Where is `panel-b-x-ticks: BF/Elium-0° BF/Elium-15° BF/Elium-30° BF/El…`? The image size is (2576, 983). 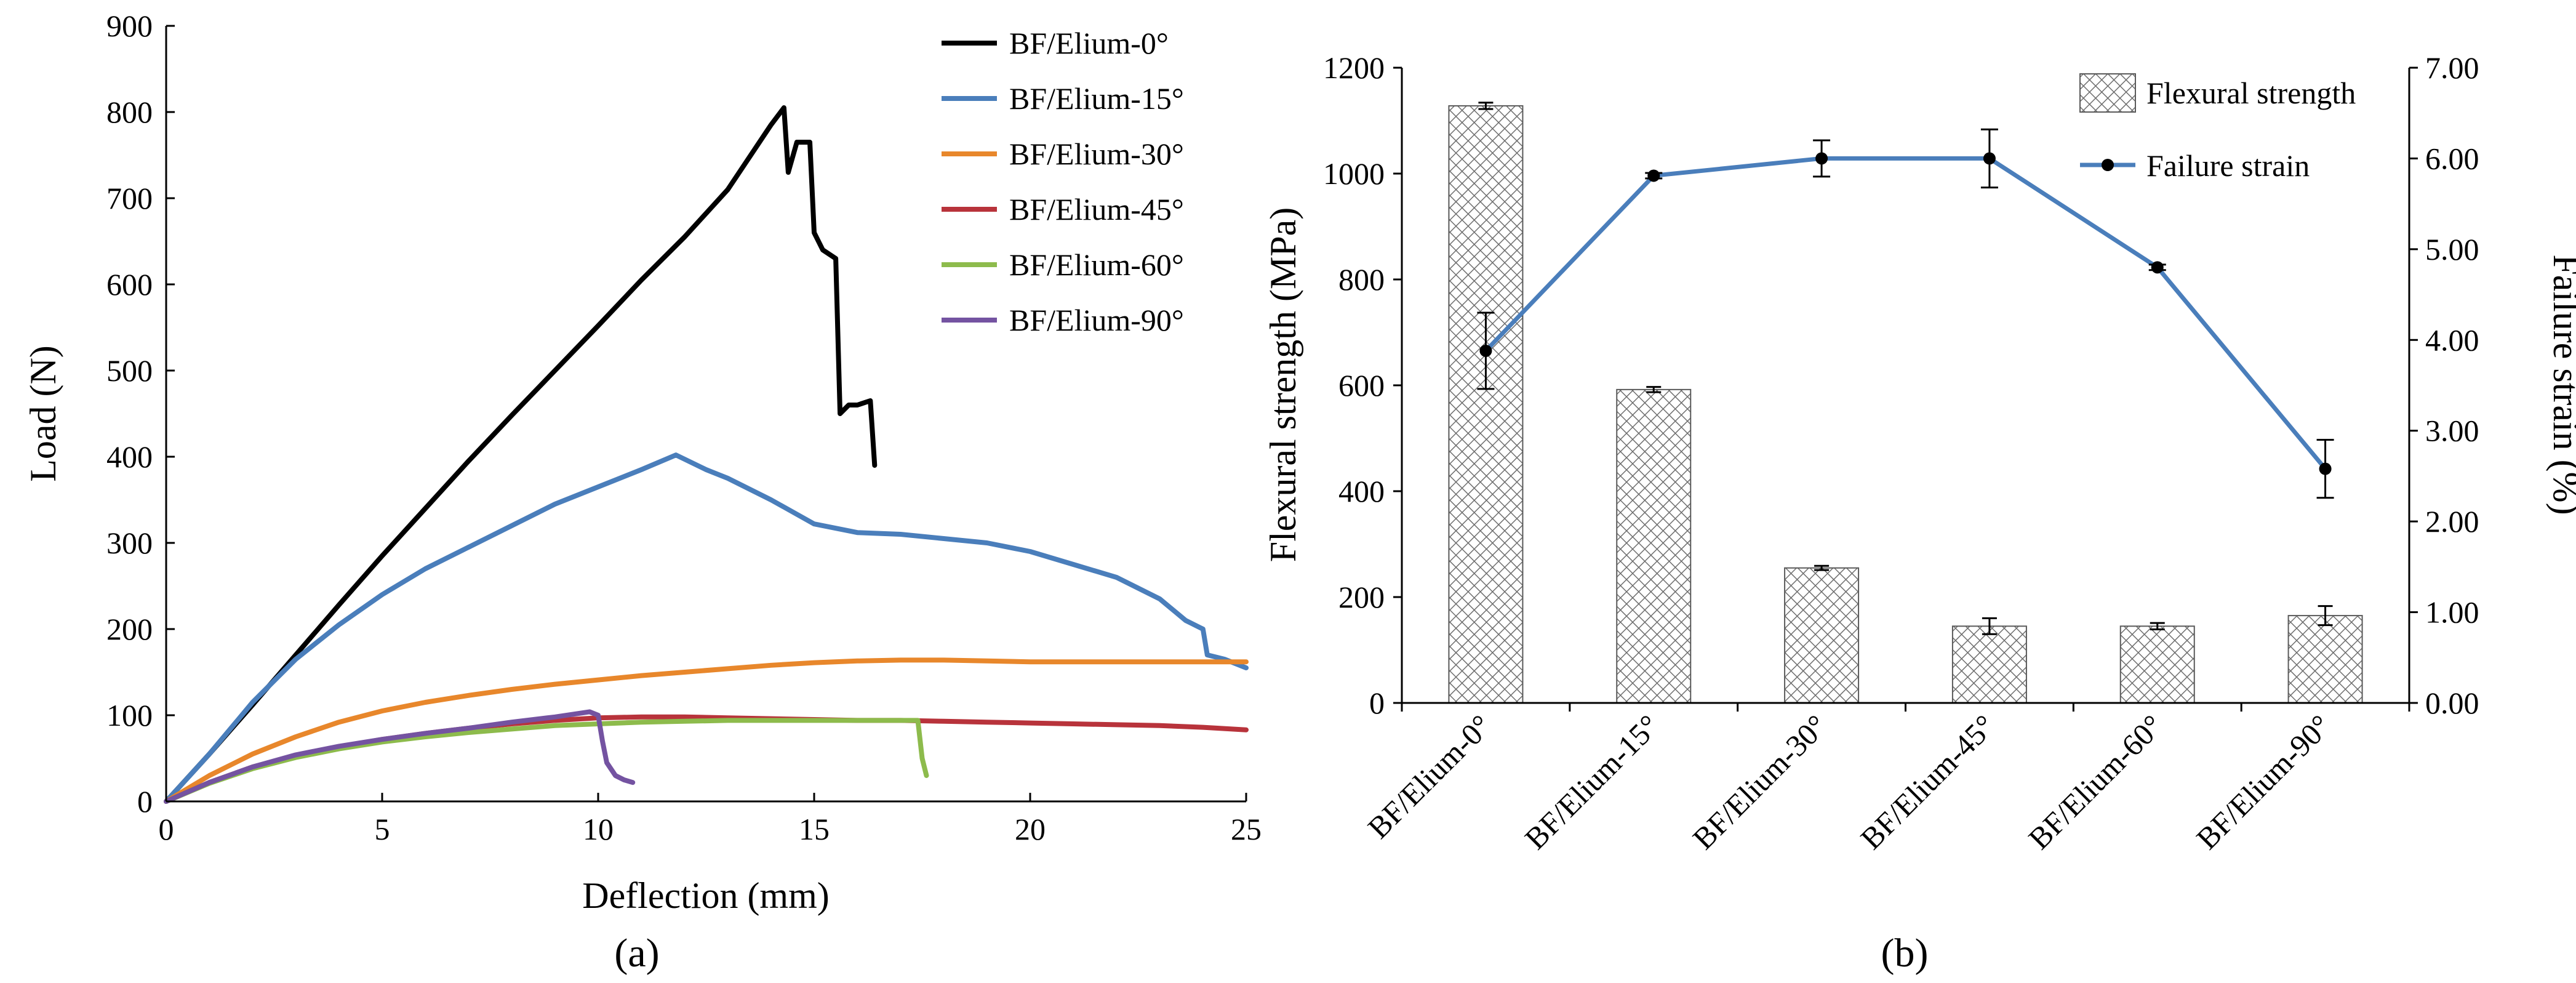
panel-b-x-ticks: BF/Elium-0° BF/Elium-15° BF/Elium-30° BF/El… is located at coordinates (1885, 779).